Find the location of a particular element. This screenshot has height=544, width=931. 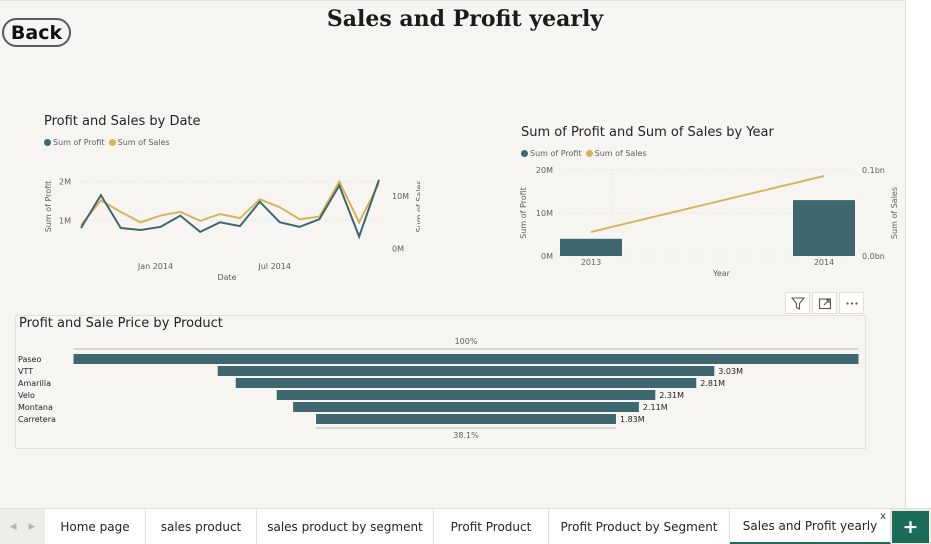

value-label: 1.83M is located at coordinates (632, 419).